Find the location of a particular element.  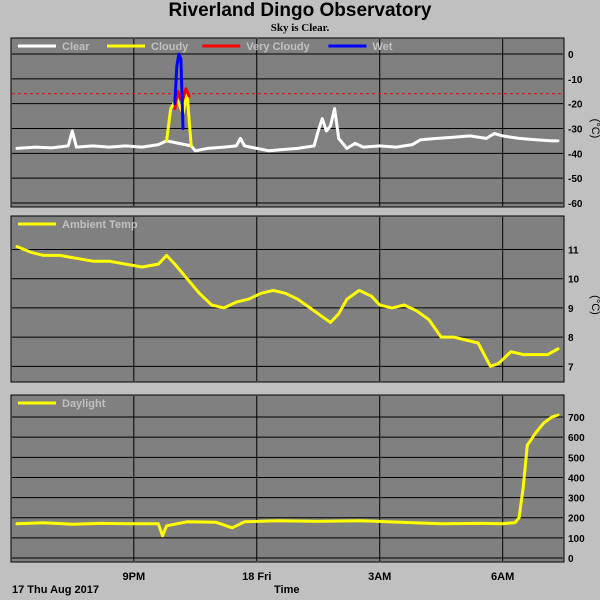

series-line-clear is located at coordinates (287, 130).